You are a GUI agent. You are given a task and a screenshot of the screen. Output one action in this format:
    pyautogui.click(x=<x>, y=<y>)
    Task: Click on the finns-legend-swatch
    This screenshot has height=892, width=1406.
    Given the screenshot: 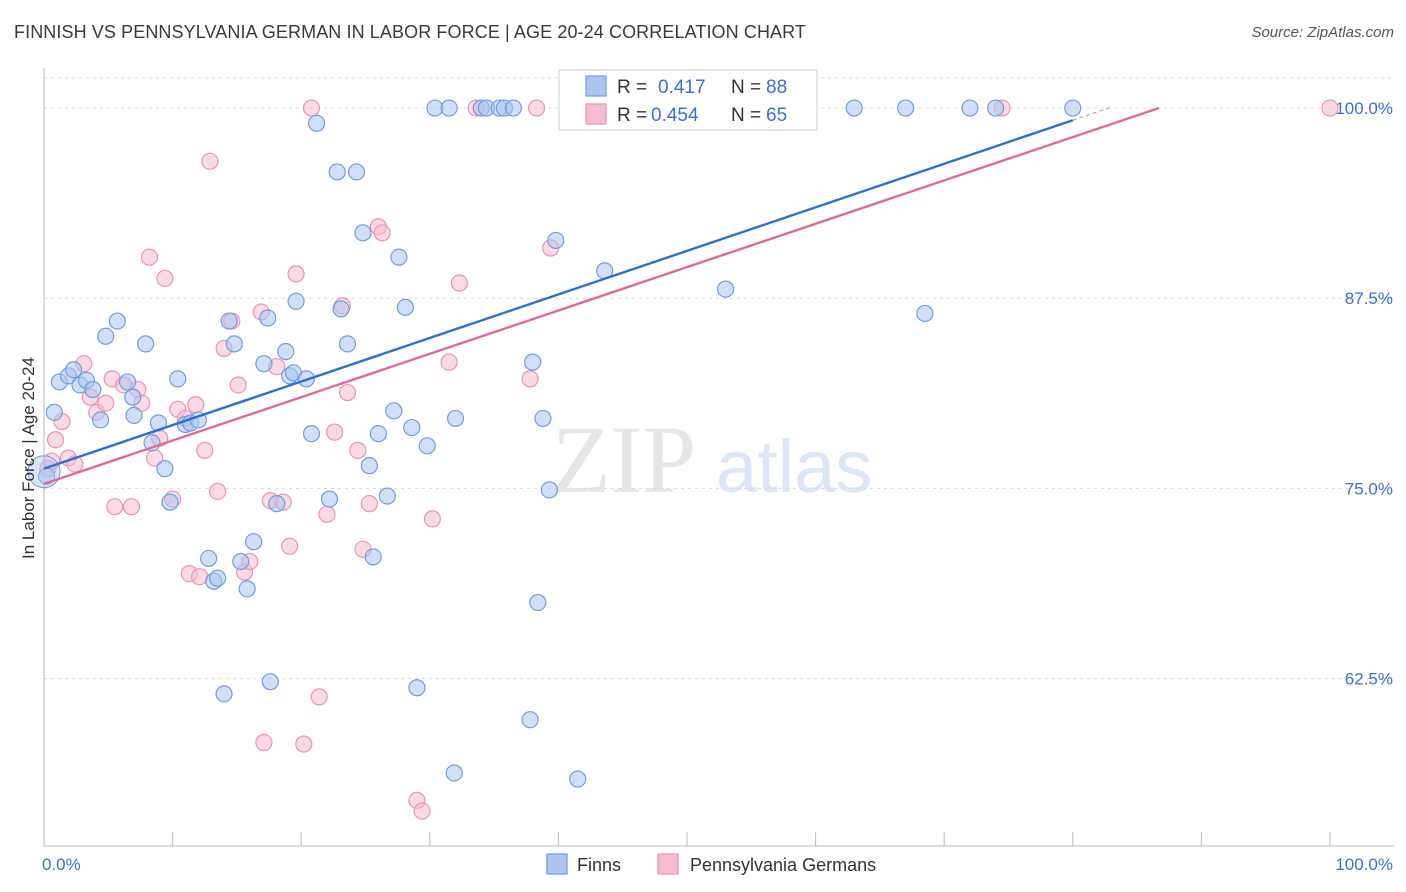 What is the action you would take?
    pyautogui.click(x=596, y=86)
    